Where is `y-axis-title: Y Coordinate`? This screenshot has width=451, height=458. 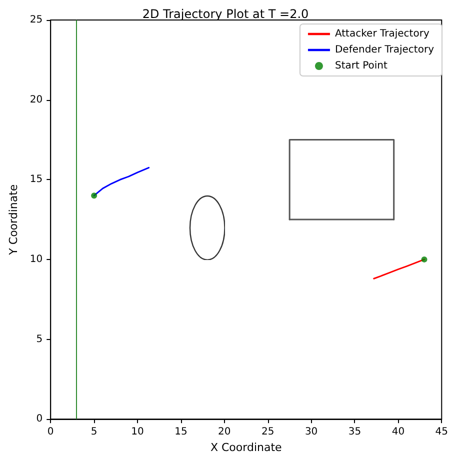
y-axis-title: Y Coordinate is located at coordinates (13, 220).